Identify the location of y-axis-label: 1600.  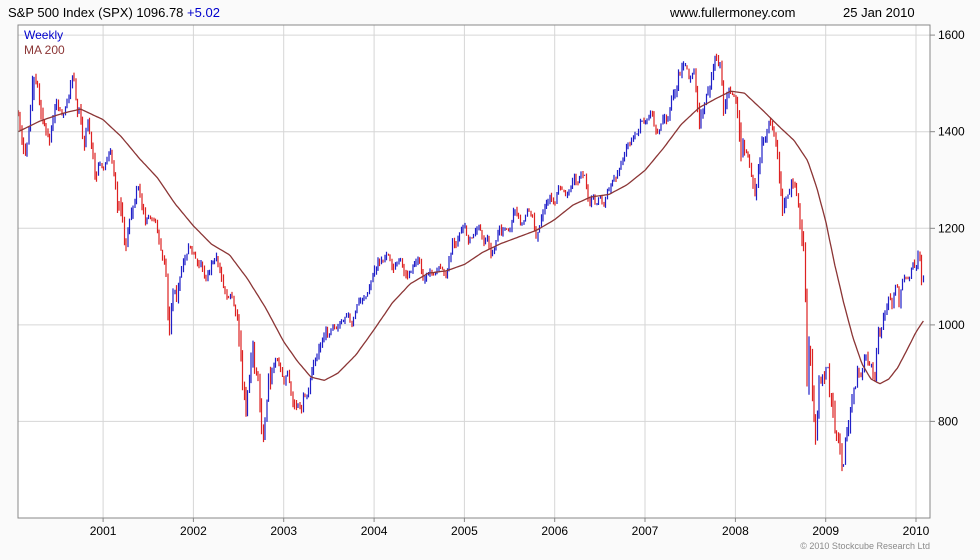
(951, 35).